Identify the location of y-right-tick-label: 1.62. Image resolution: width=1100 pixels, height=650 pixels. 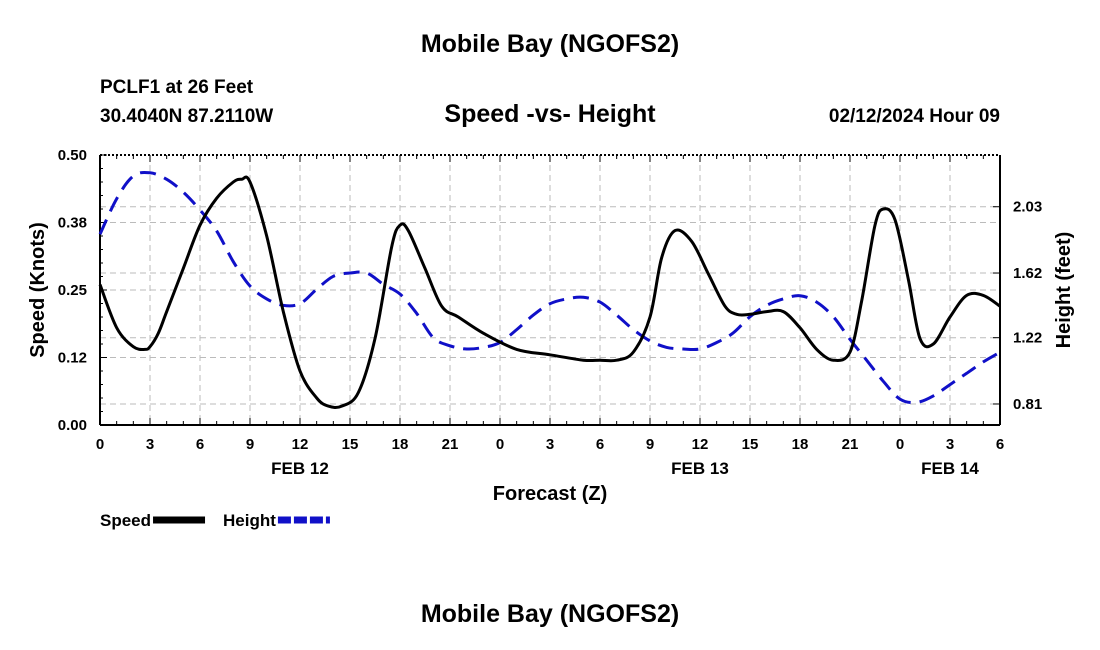
(1027, 273).